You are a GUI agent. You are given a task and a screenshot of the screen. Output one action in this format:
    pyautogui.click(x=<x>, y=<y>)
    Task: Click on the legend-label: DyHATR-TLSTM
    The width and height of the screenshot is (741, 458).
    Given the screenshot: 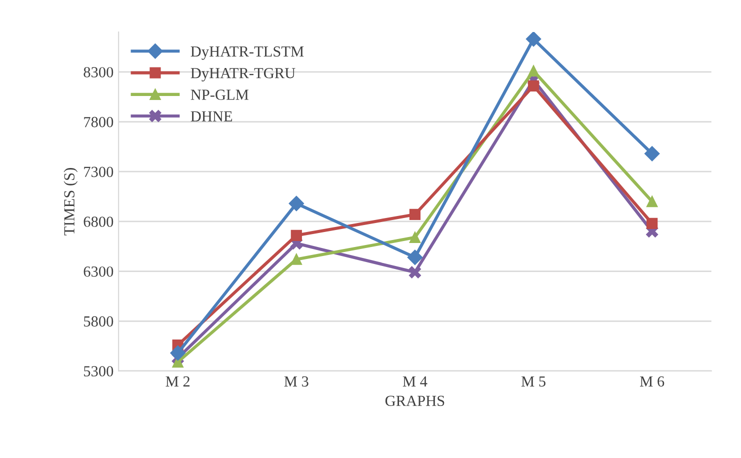 What is the action you would take?
    pyautogui.click(x=247, y=53)
    